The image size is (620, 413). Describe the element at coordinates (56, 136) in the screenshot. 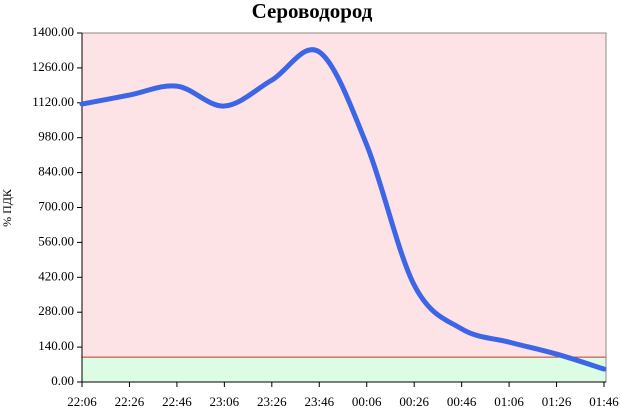

I see `y-tick-label: 980.00` at that location.